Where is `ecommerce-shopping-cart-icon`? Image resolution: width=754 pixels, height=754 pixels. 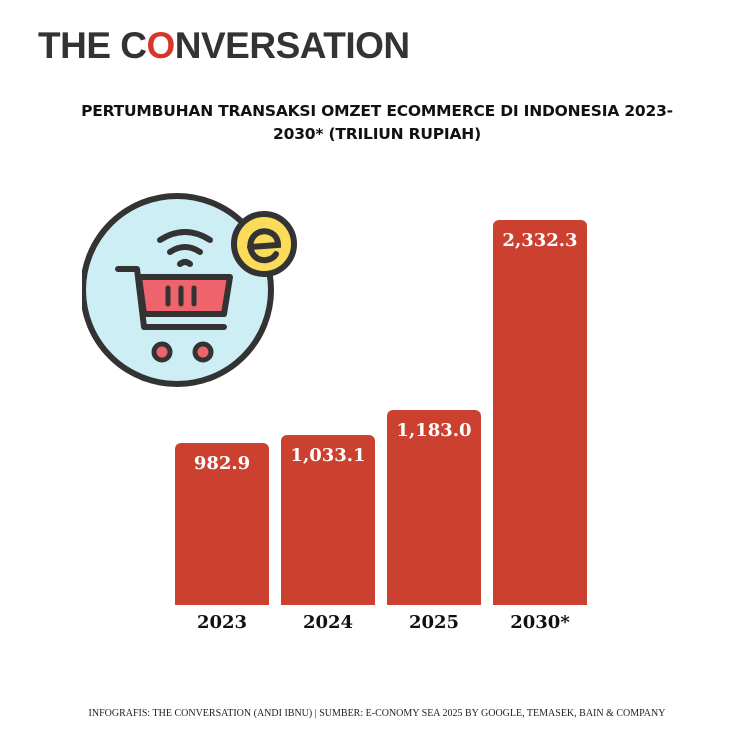
ecommerce-shopping-cart-icon is located at coordinates (189, 290).